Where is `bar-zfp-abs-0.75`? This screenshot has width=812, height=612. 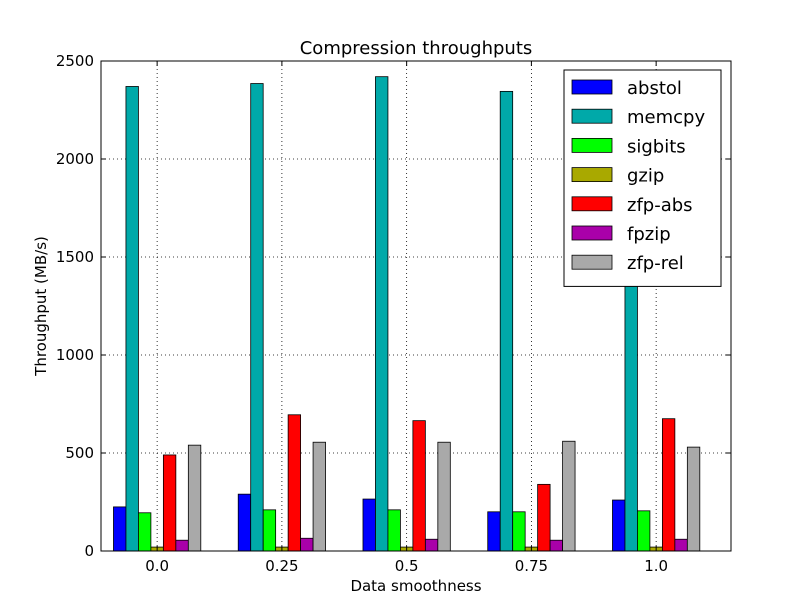 bar-zfp-abs-0.75 is located at coordinates (544, 517).